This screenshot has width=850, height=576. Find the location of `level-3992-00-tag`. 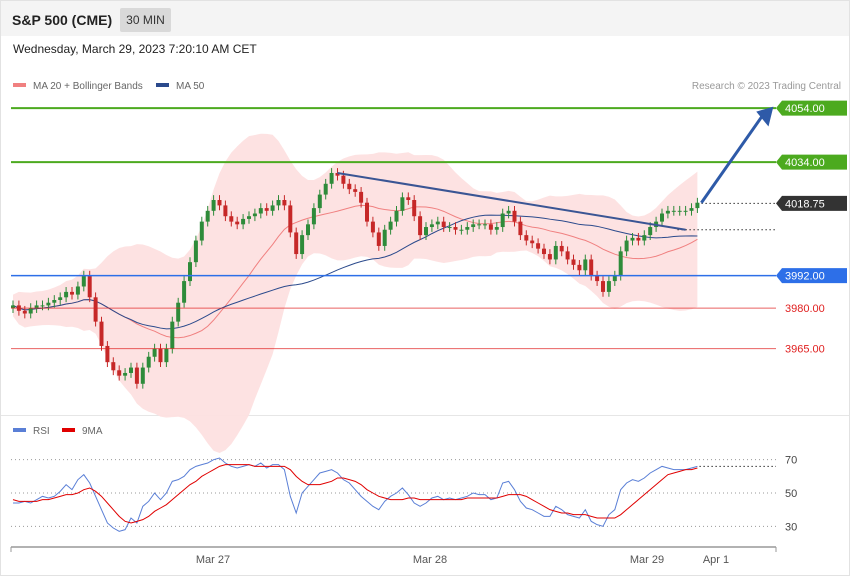

level-3992-00-tag is located at coordinates (811, 276).